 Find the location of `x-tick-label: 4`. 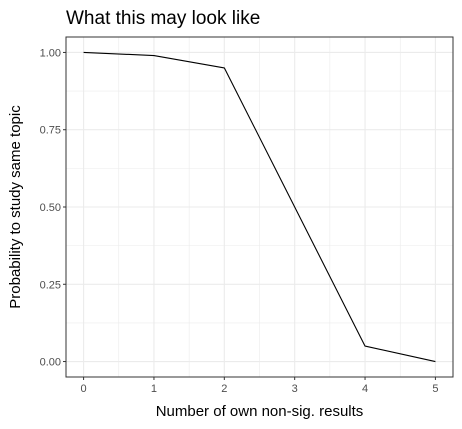

x-tick-label: 4 is located at coordinates (365, 389).